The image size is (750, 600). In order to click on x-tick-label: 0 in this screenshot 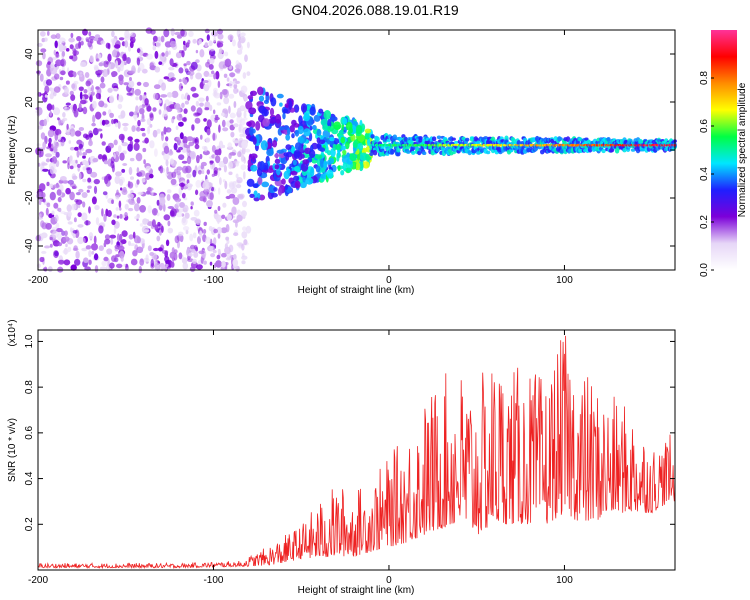, I will do `click(389, 580)`.